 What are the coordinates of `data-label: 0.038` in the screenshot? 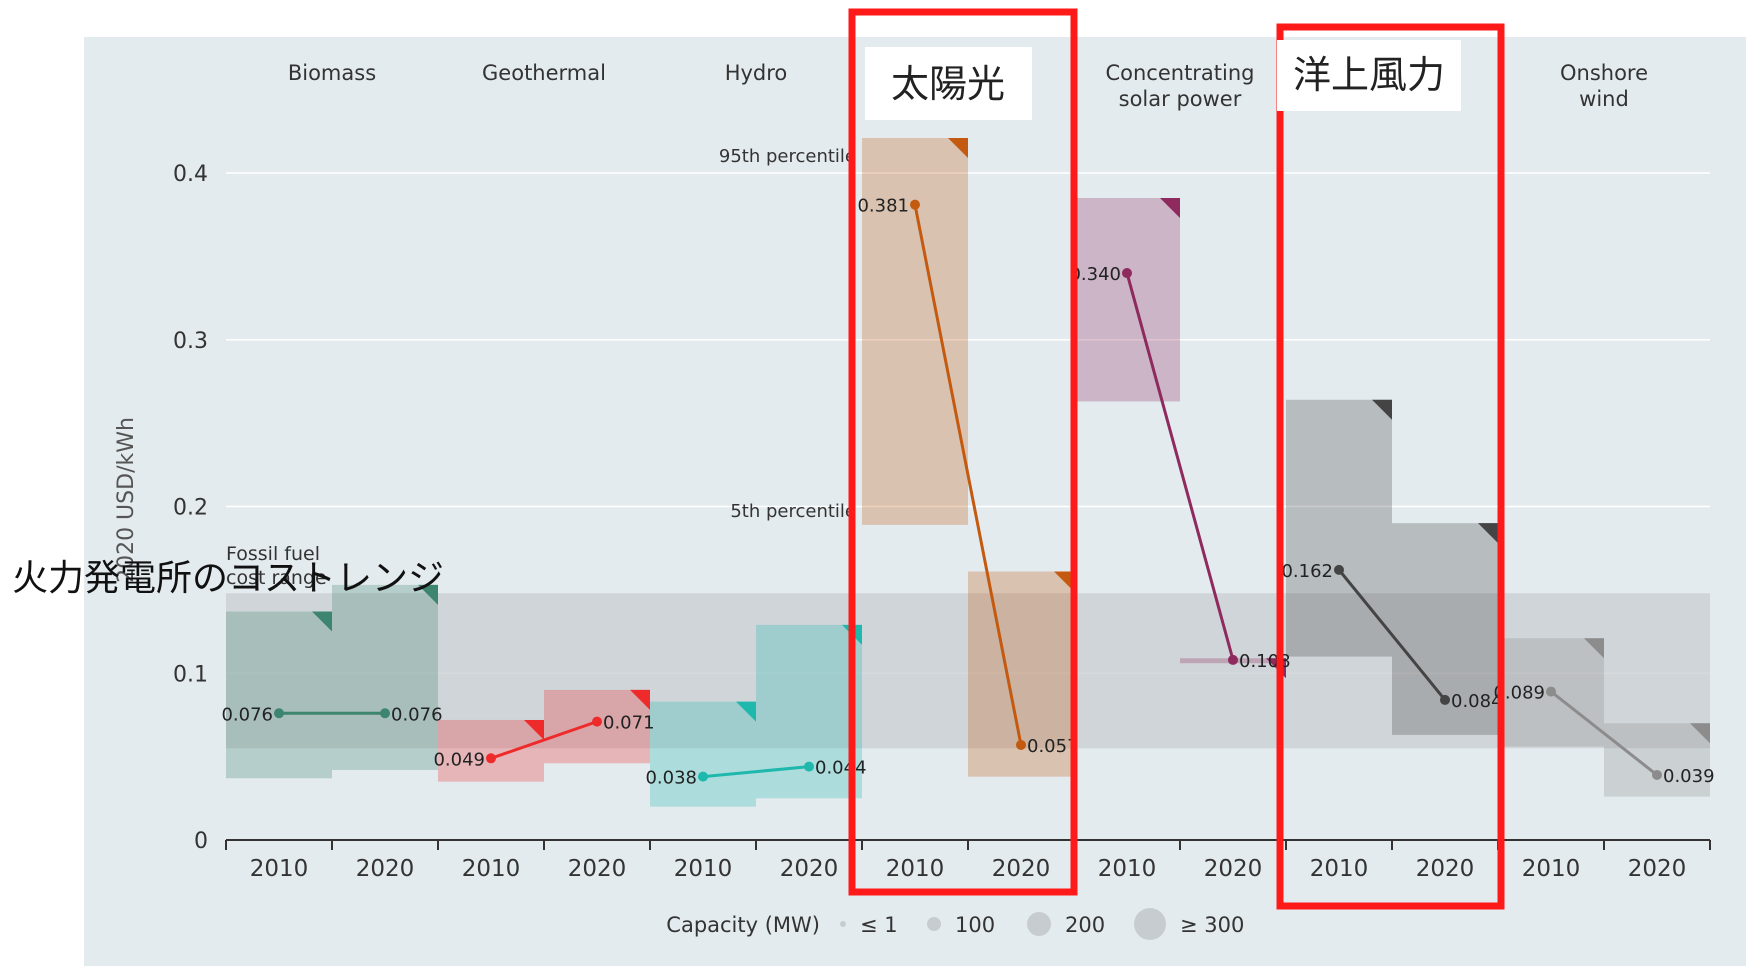 It's located at (671, 778).